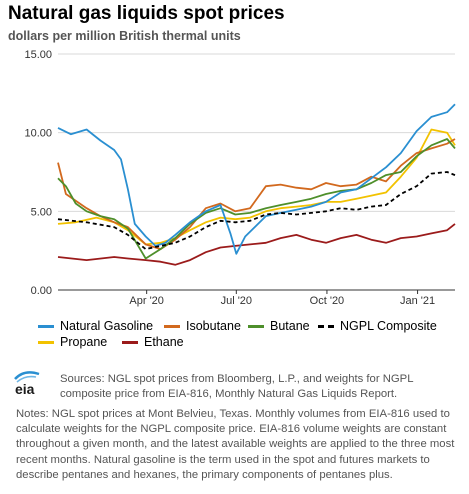  I want to click on legend-item-isobutane: Isobutane, so click(202, 326).